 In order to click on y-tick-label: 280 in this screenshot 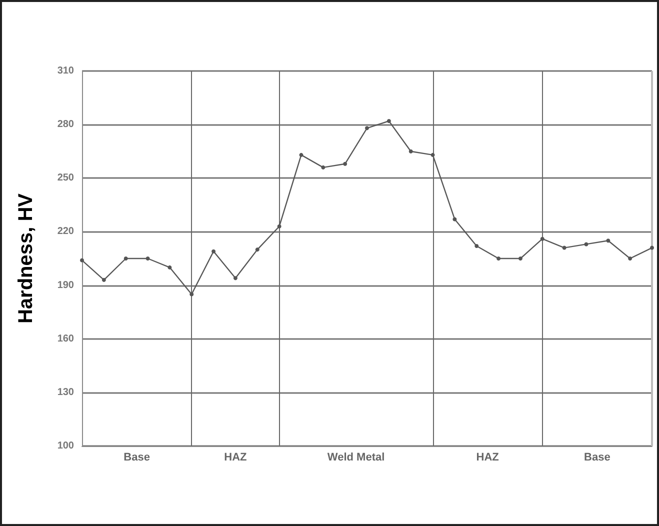, I will do `click(65, 124)`.